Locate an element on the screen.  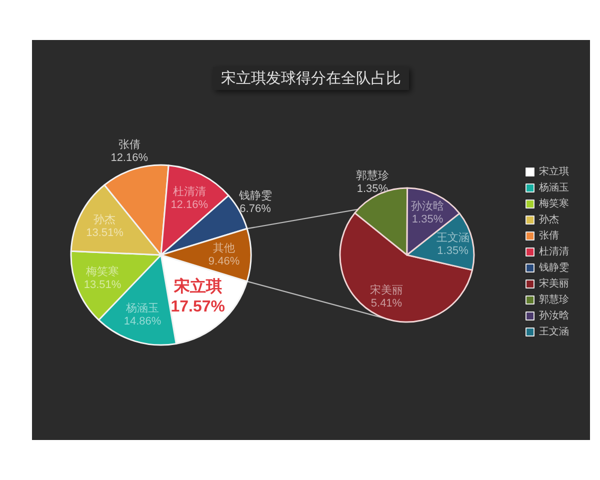
slice-label: 张倩 is located at coordinates (129, 145).